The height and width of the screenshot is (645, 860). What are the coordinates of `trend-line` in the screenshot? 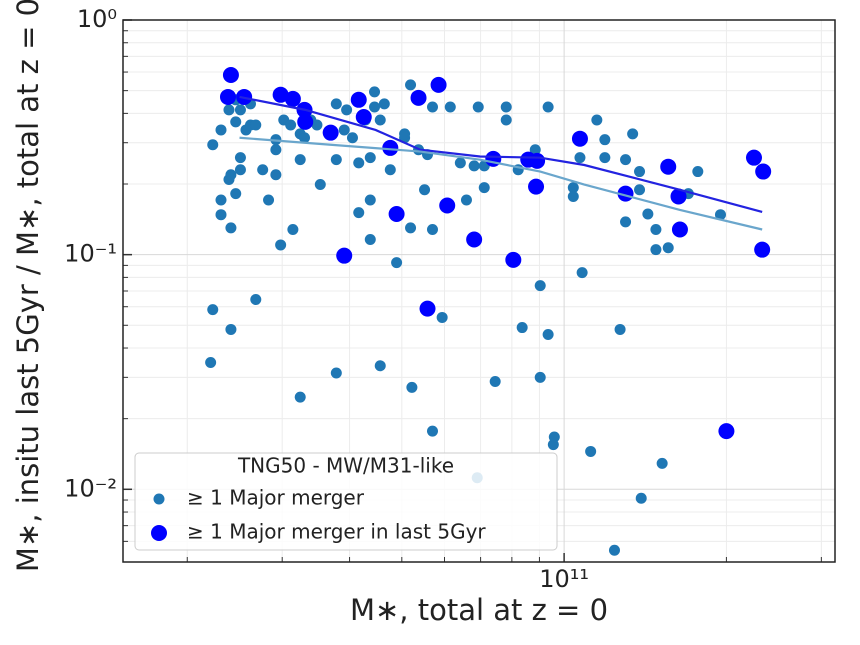 It's located at (501, 183).